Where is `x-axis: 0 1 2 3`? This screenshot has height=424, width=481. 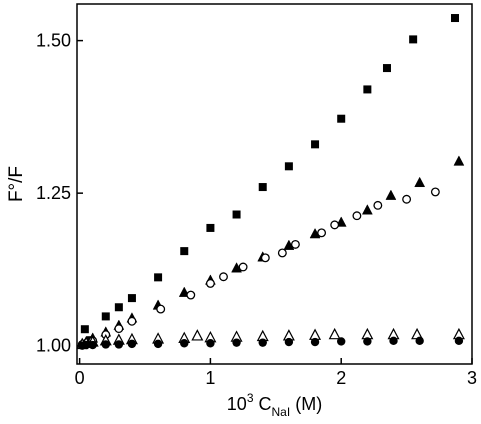 x-axis: 0 1 2 3 is located at coordinates (276, 373).